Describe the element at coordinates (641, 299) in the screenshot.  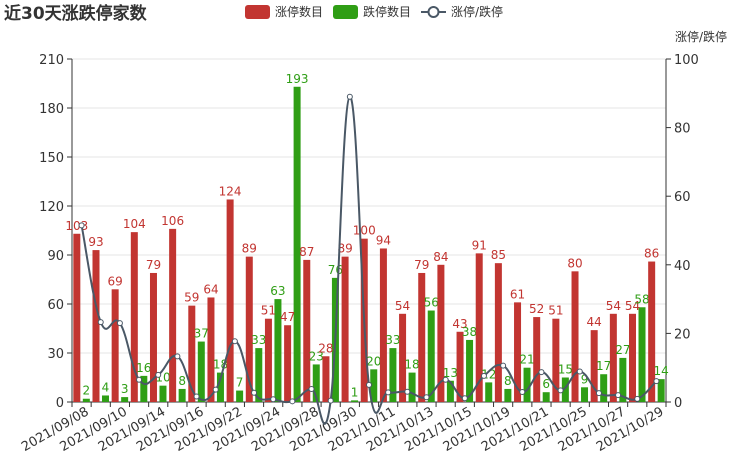
I see `data-label-limit-down: 58` at that location.